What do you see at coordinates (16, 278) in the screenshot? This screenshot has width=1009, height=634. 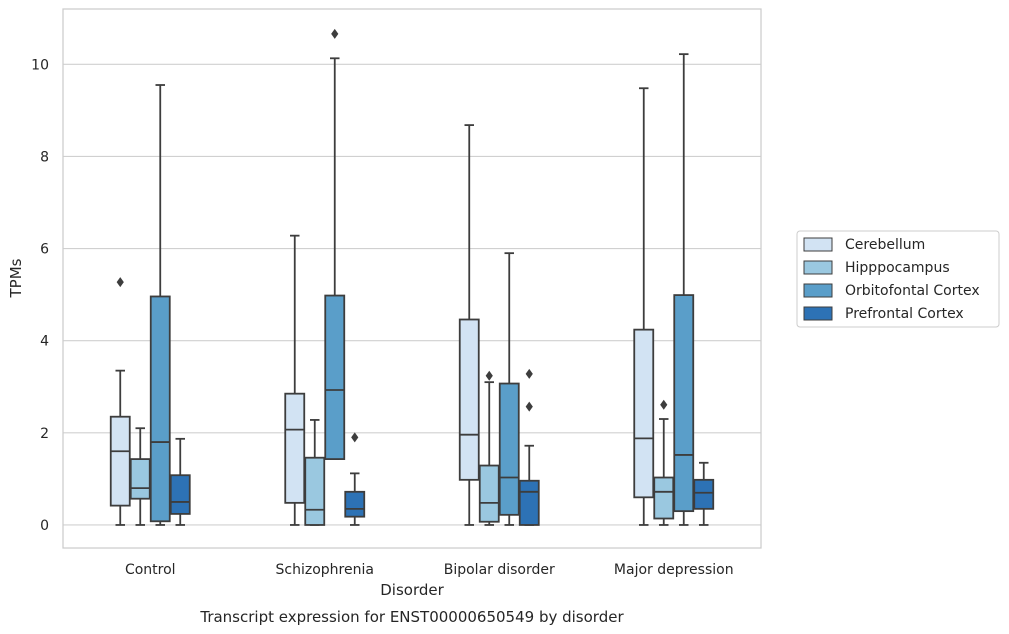 I see `y-axis-label: TPMs` at bounding box center [16, 278].